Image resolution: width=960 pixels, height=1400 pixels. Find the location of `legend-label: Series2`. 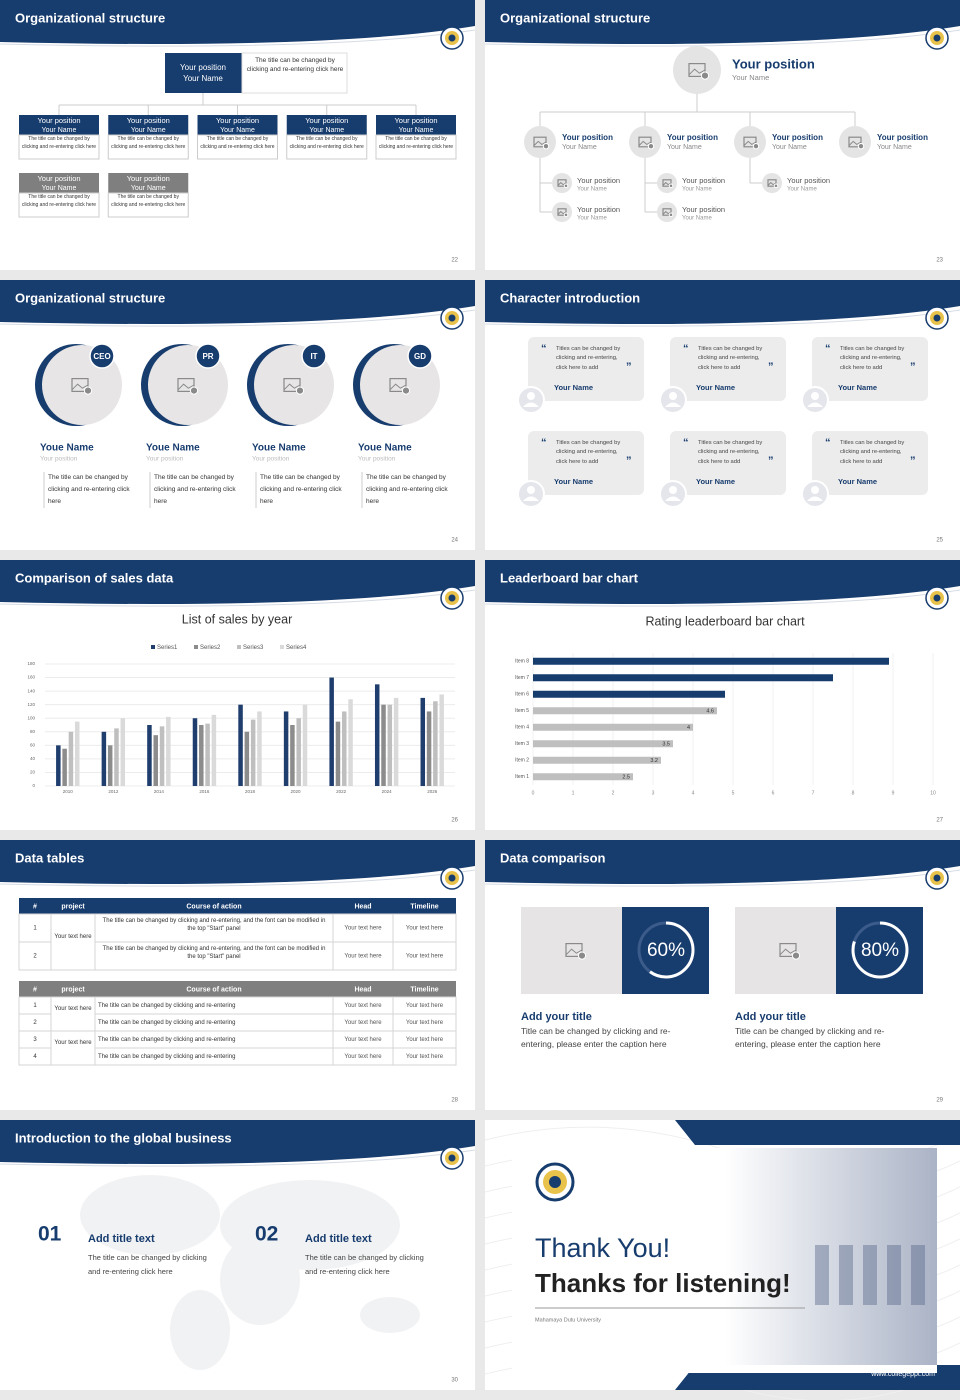

legend-label: Series2 is located at coordinates (210, 648).